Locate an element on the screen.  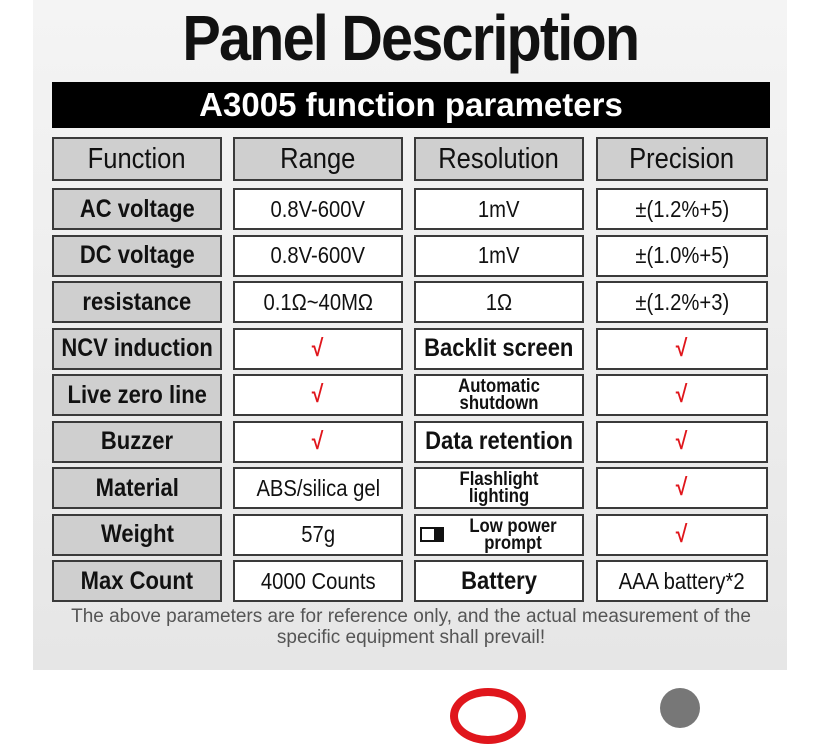
cell-resolution-text: Data retention is located at coordinates (499, 441).